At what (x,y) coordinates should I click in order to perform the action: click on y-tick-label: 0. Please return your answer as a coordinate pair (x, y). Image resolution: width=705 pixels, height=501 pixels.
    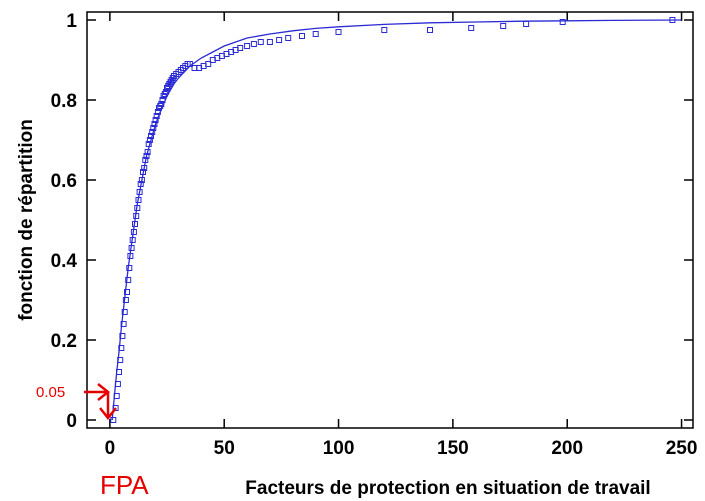
    Looking at the image, I should click on (71, 421).